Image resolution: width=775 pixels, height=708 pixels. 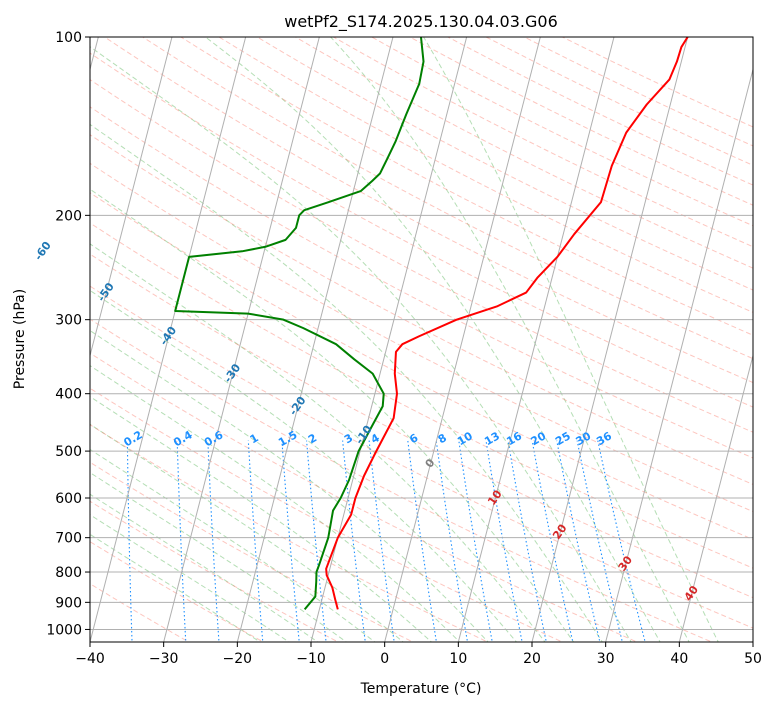 I want to click on y-tick-label: 700, so click(x=68, y=539).